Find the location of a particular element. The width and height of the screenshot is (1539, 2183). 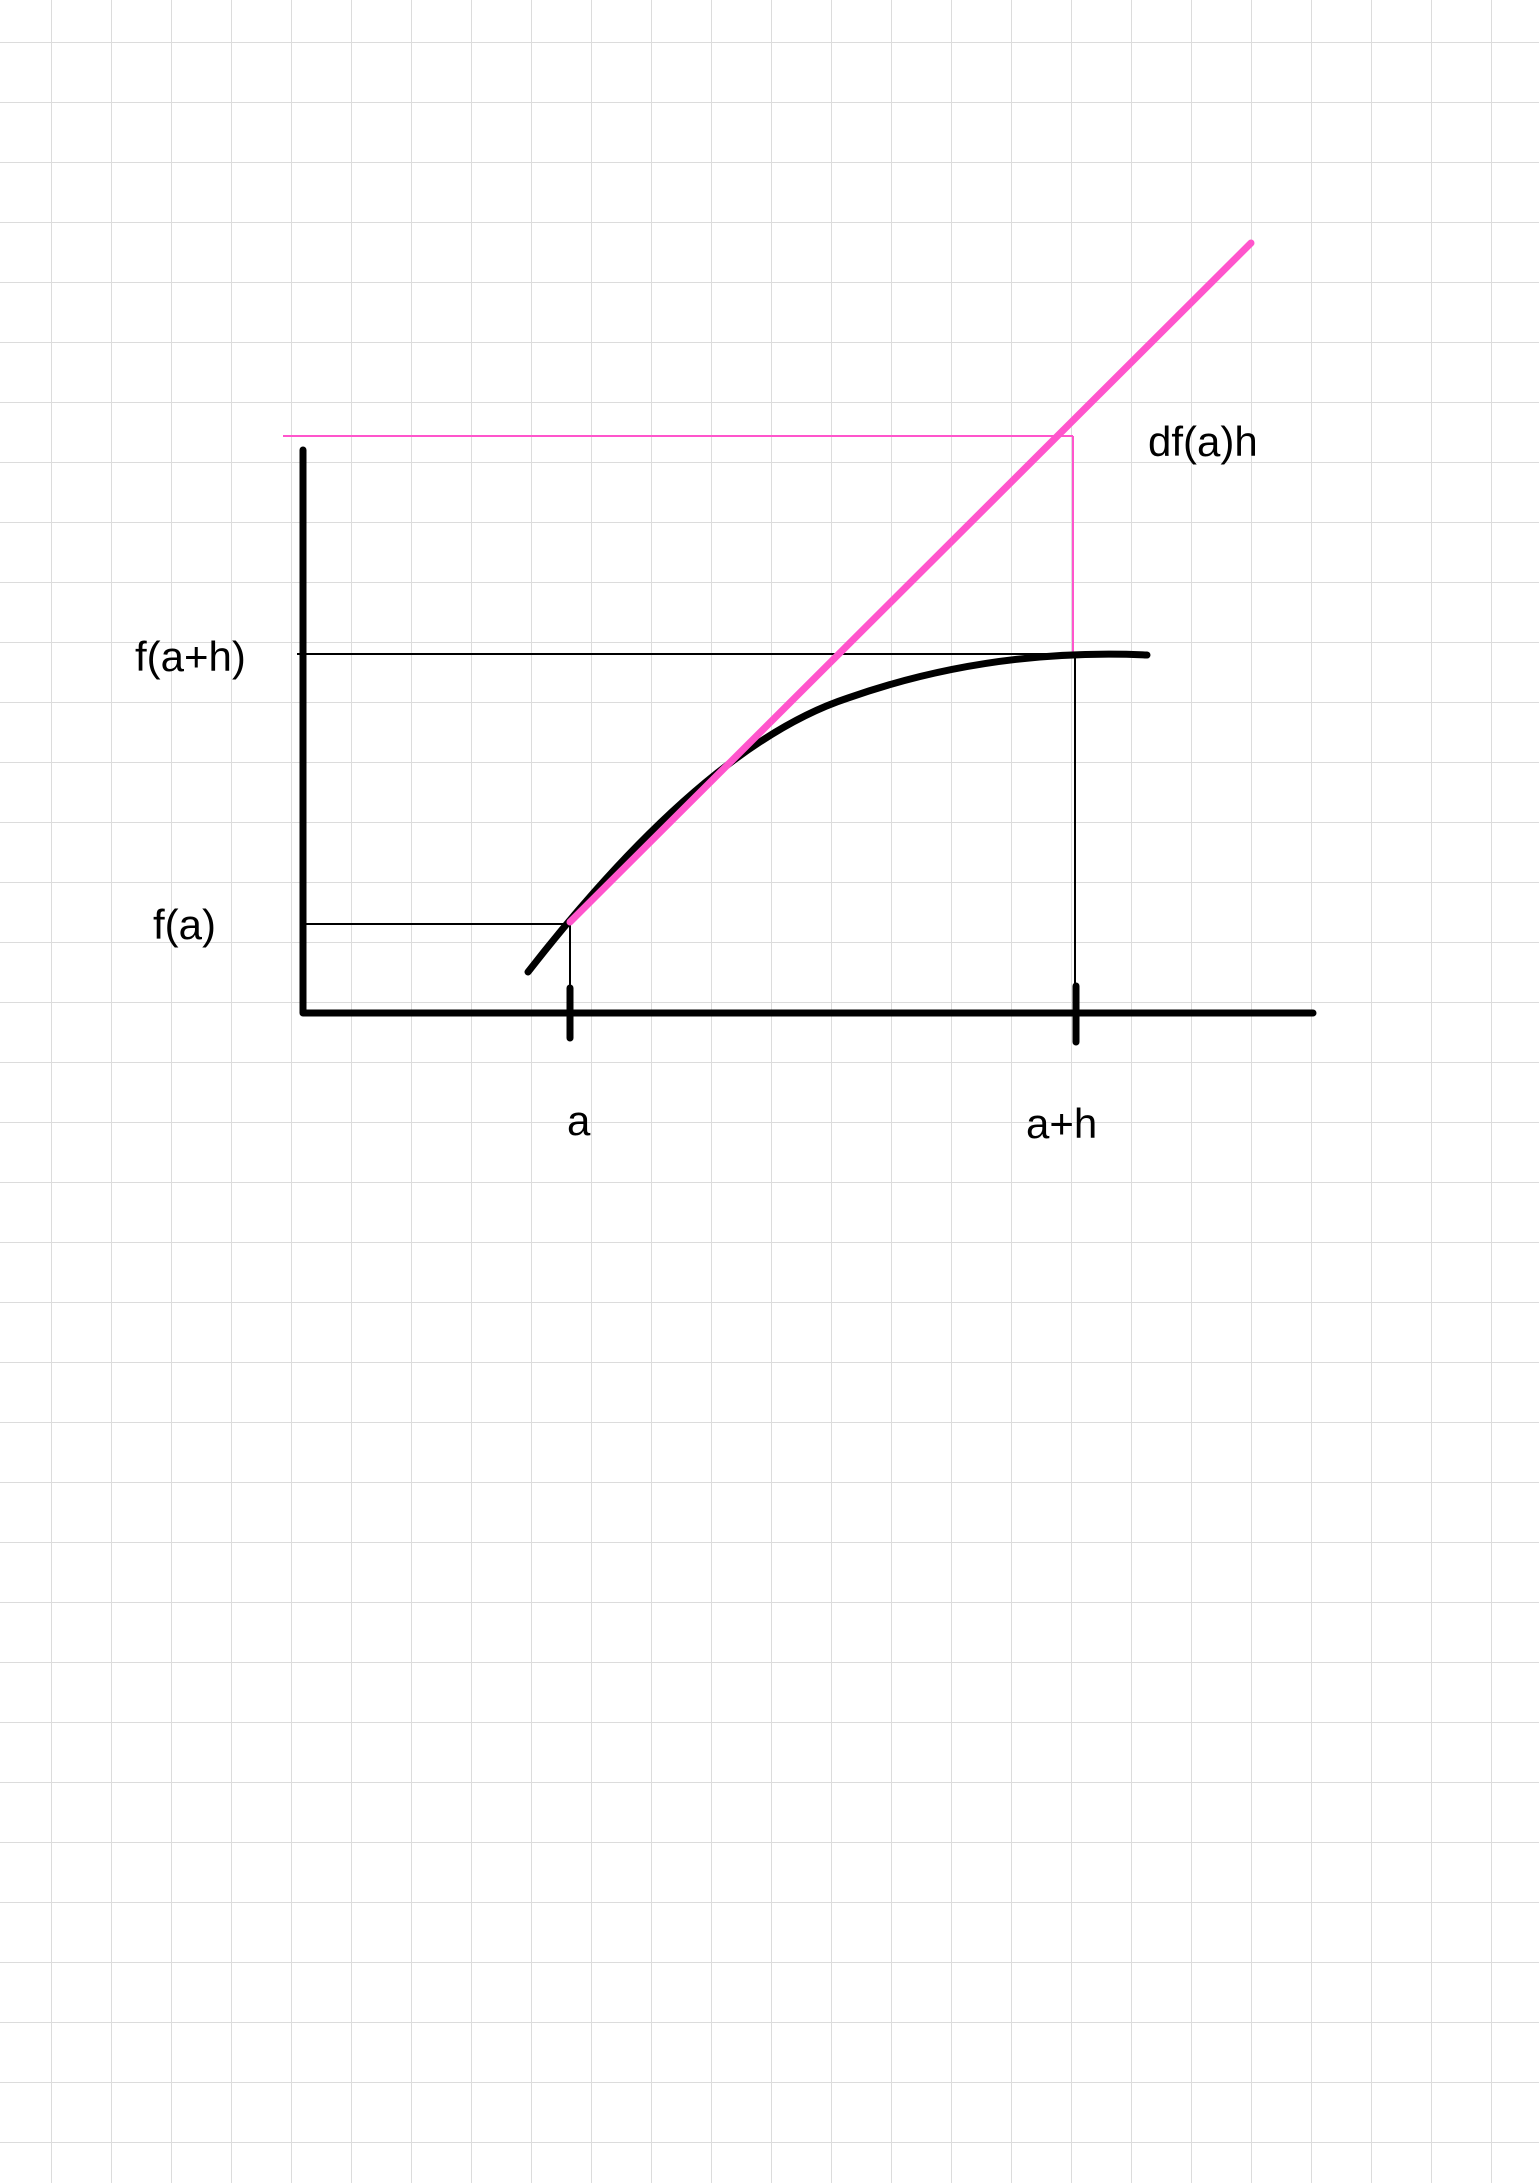

tangent-line is located at coordinates (910, 582).